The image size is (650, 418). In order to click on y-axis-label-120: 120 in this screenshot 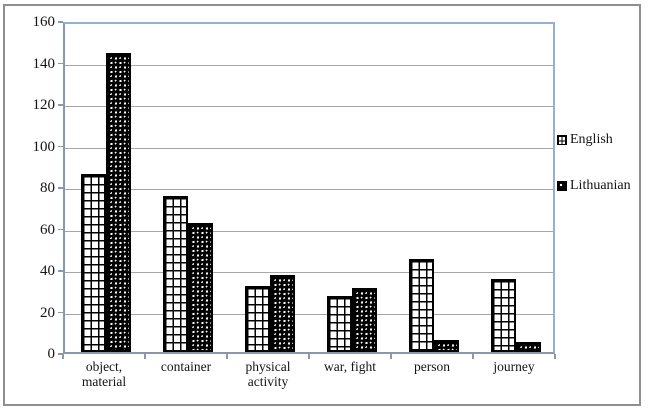, I will do `click(44, 105)`.